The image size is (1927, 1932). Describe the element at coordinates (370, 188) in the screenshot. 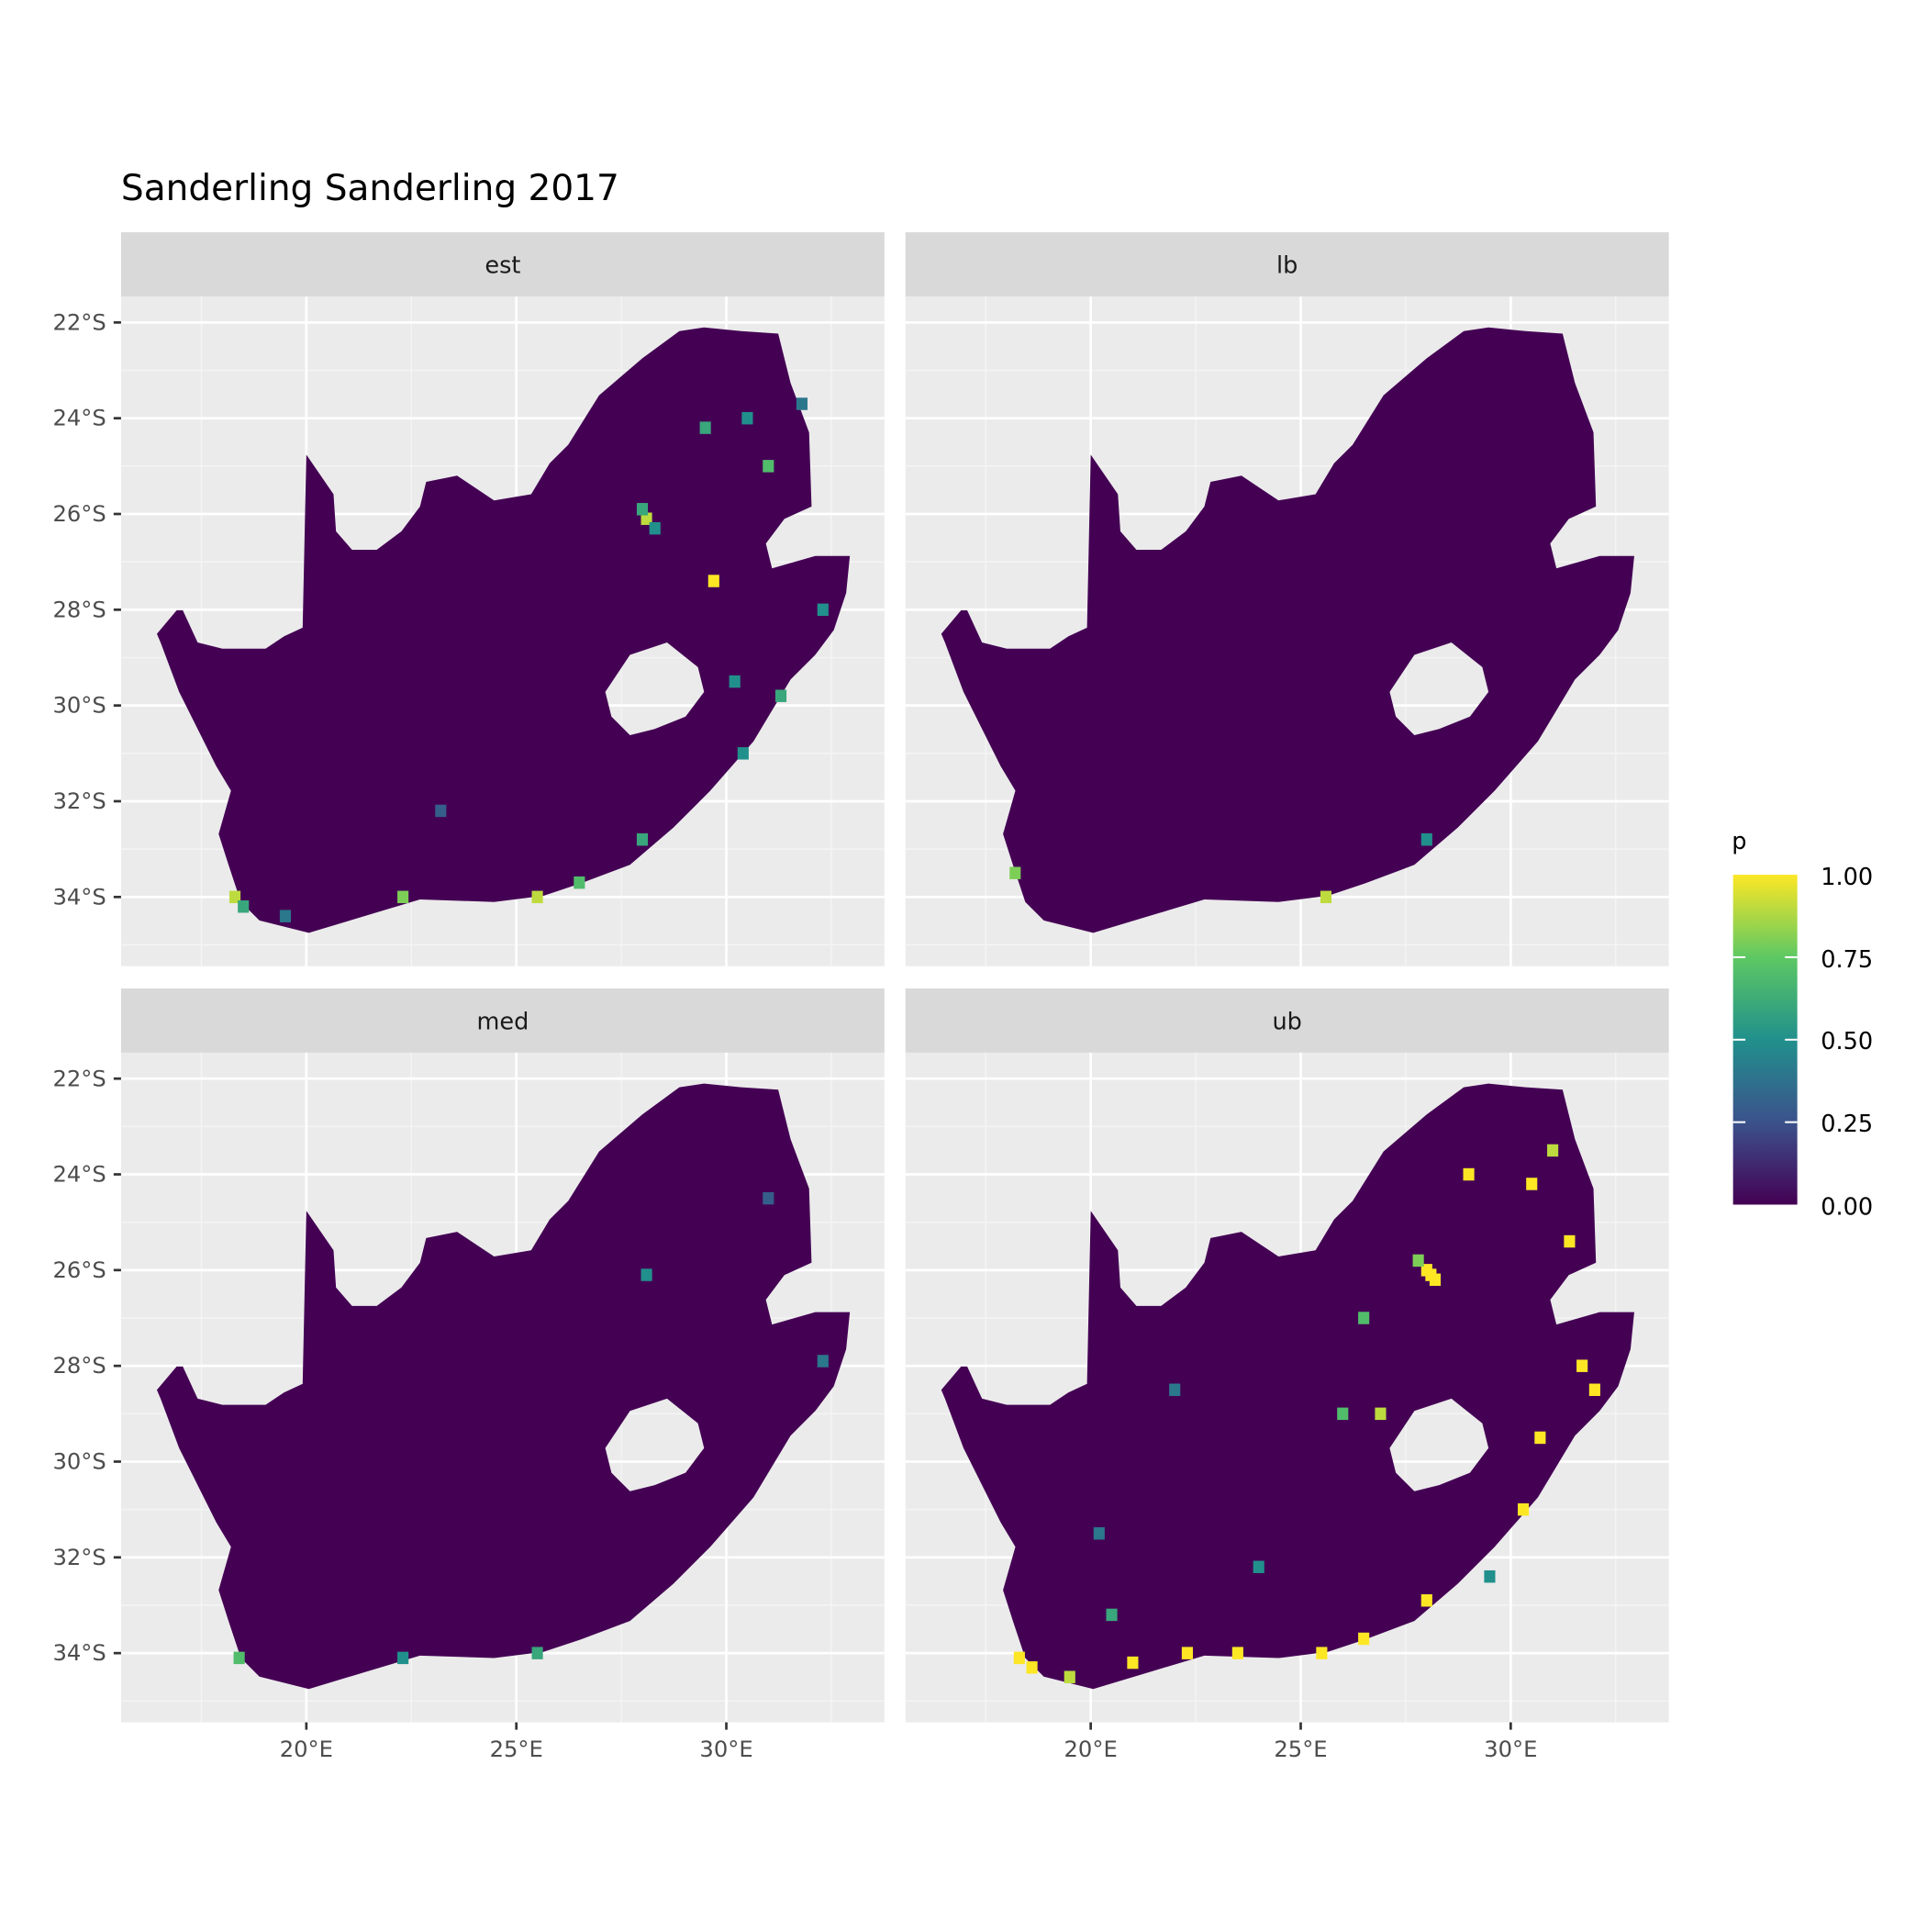

I see `chart-title: Sanderling Sanderling 2017` at that location.